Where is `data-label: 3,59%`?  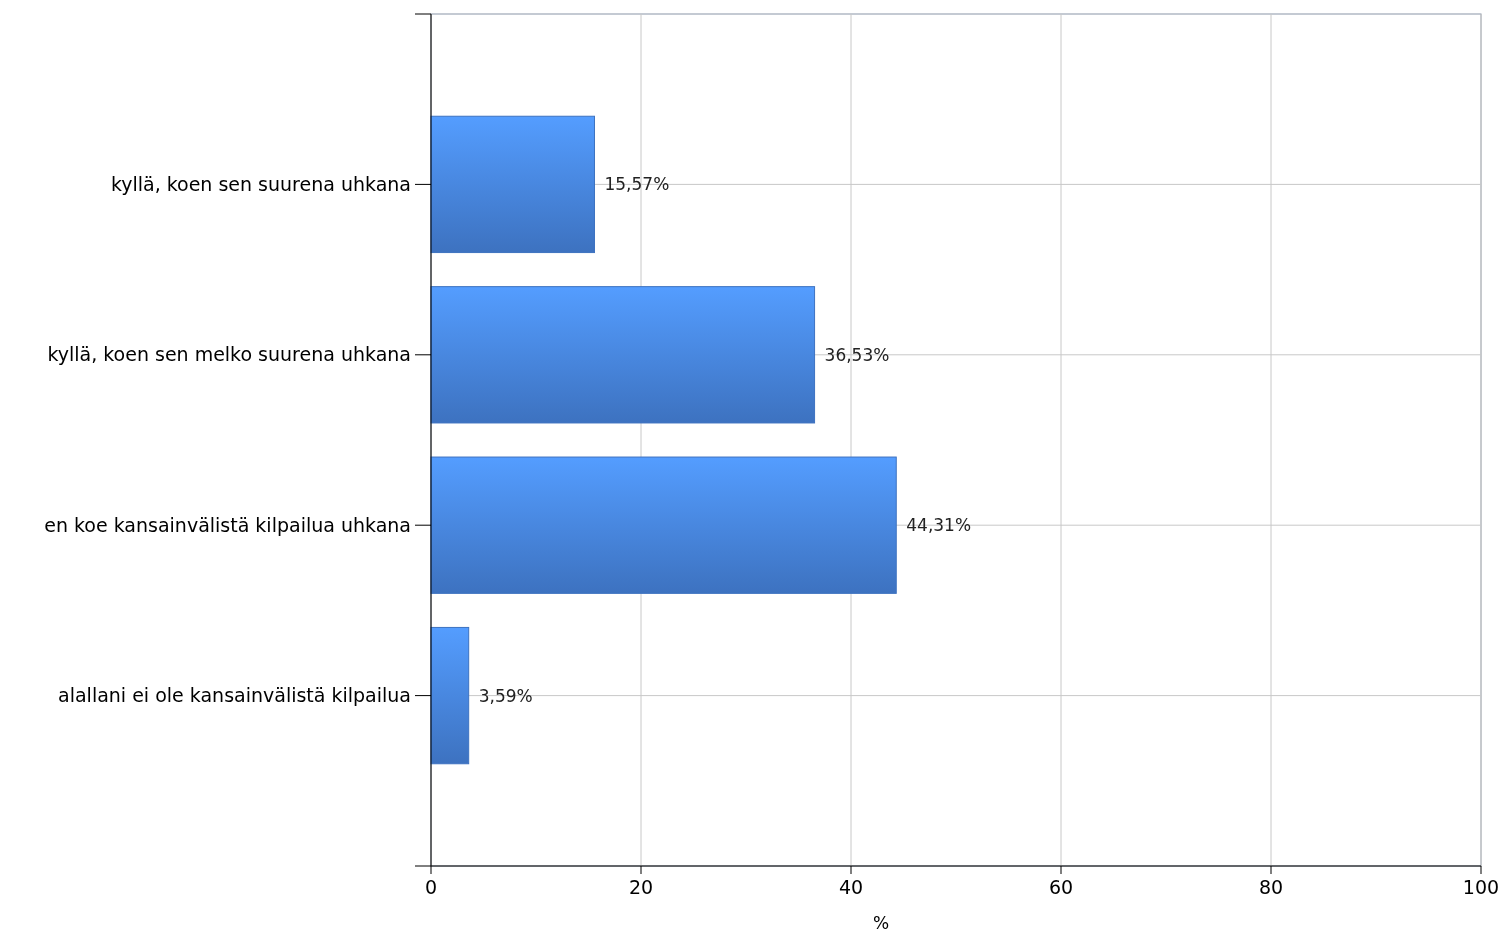 data-label: 3,59% is located at coordinates (505, 695).